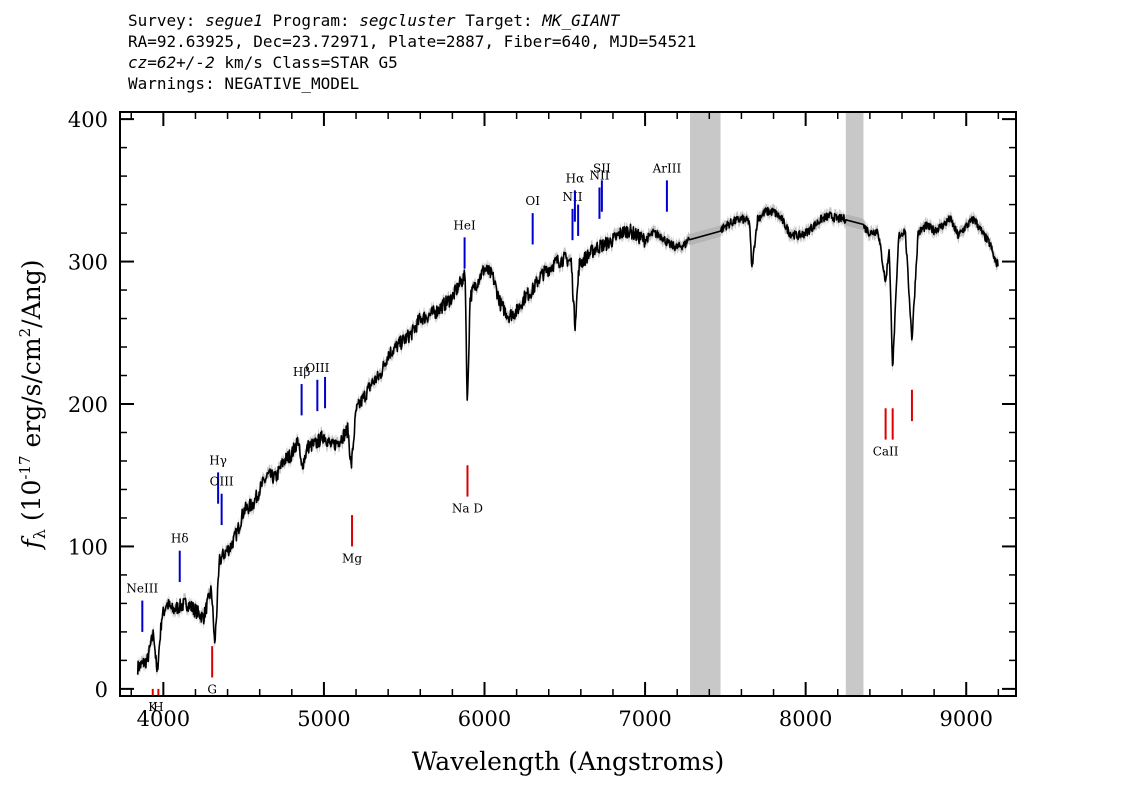  Describe the element at coordinates (163, 719) in the screenshot. I see `x-tick-label: 4000` at that location.